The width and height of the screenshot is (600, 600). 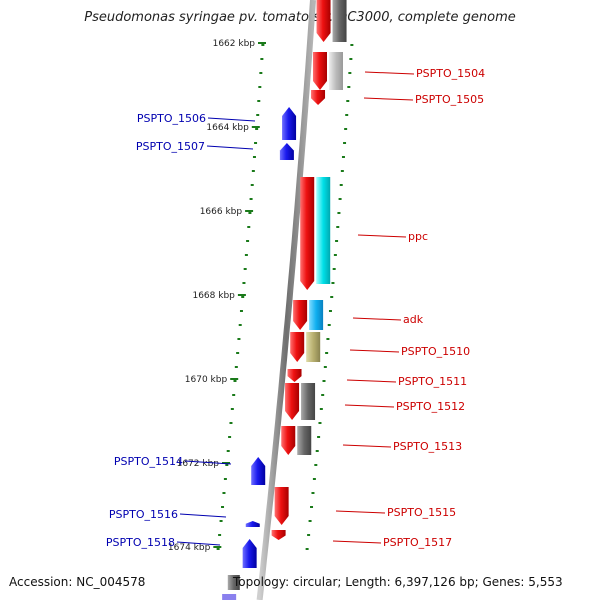 What do you see at coordinates (418, 236) in the screenshot?
I see `forward-gene-label: ppc` at bounding box center [418, 236].